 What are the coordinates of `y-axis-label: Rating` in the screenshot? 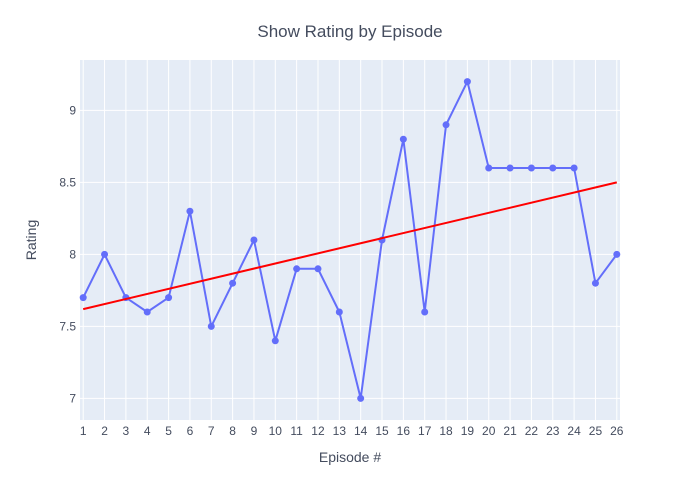 It's located at (31, 240).